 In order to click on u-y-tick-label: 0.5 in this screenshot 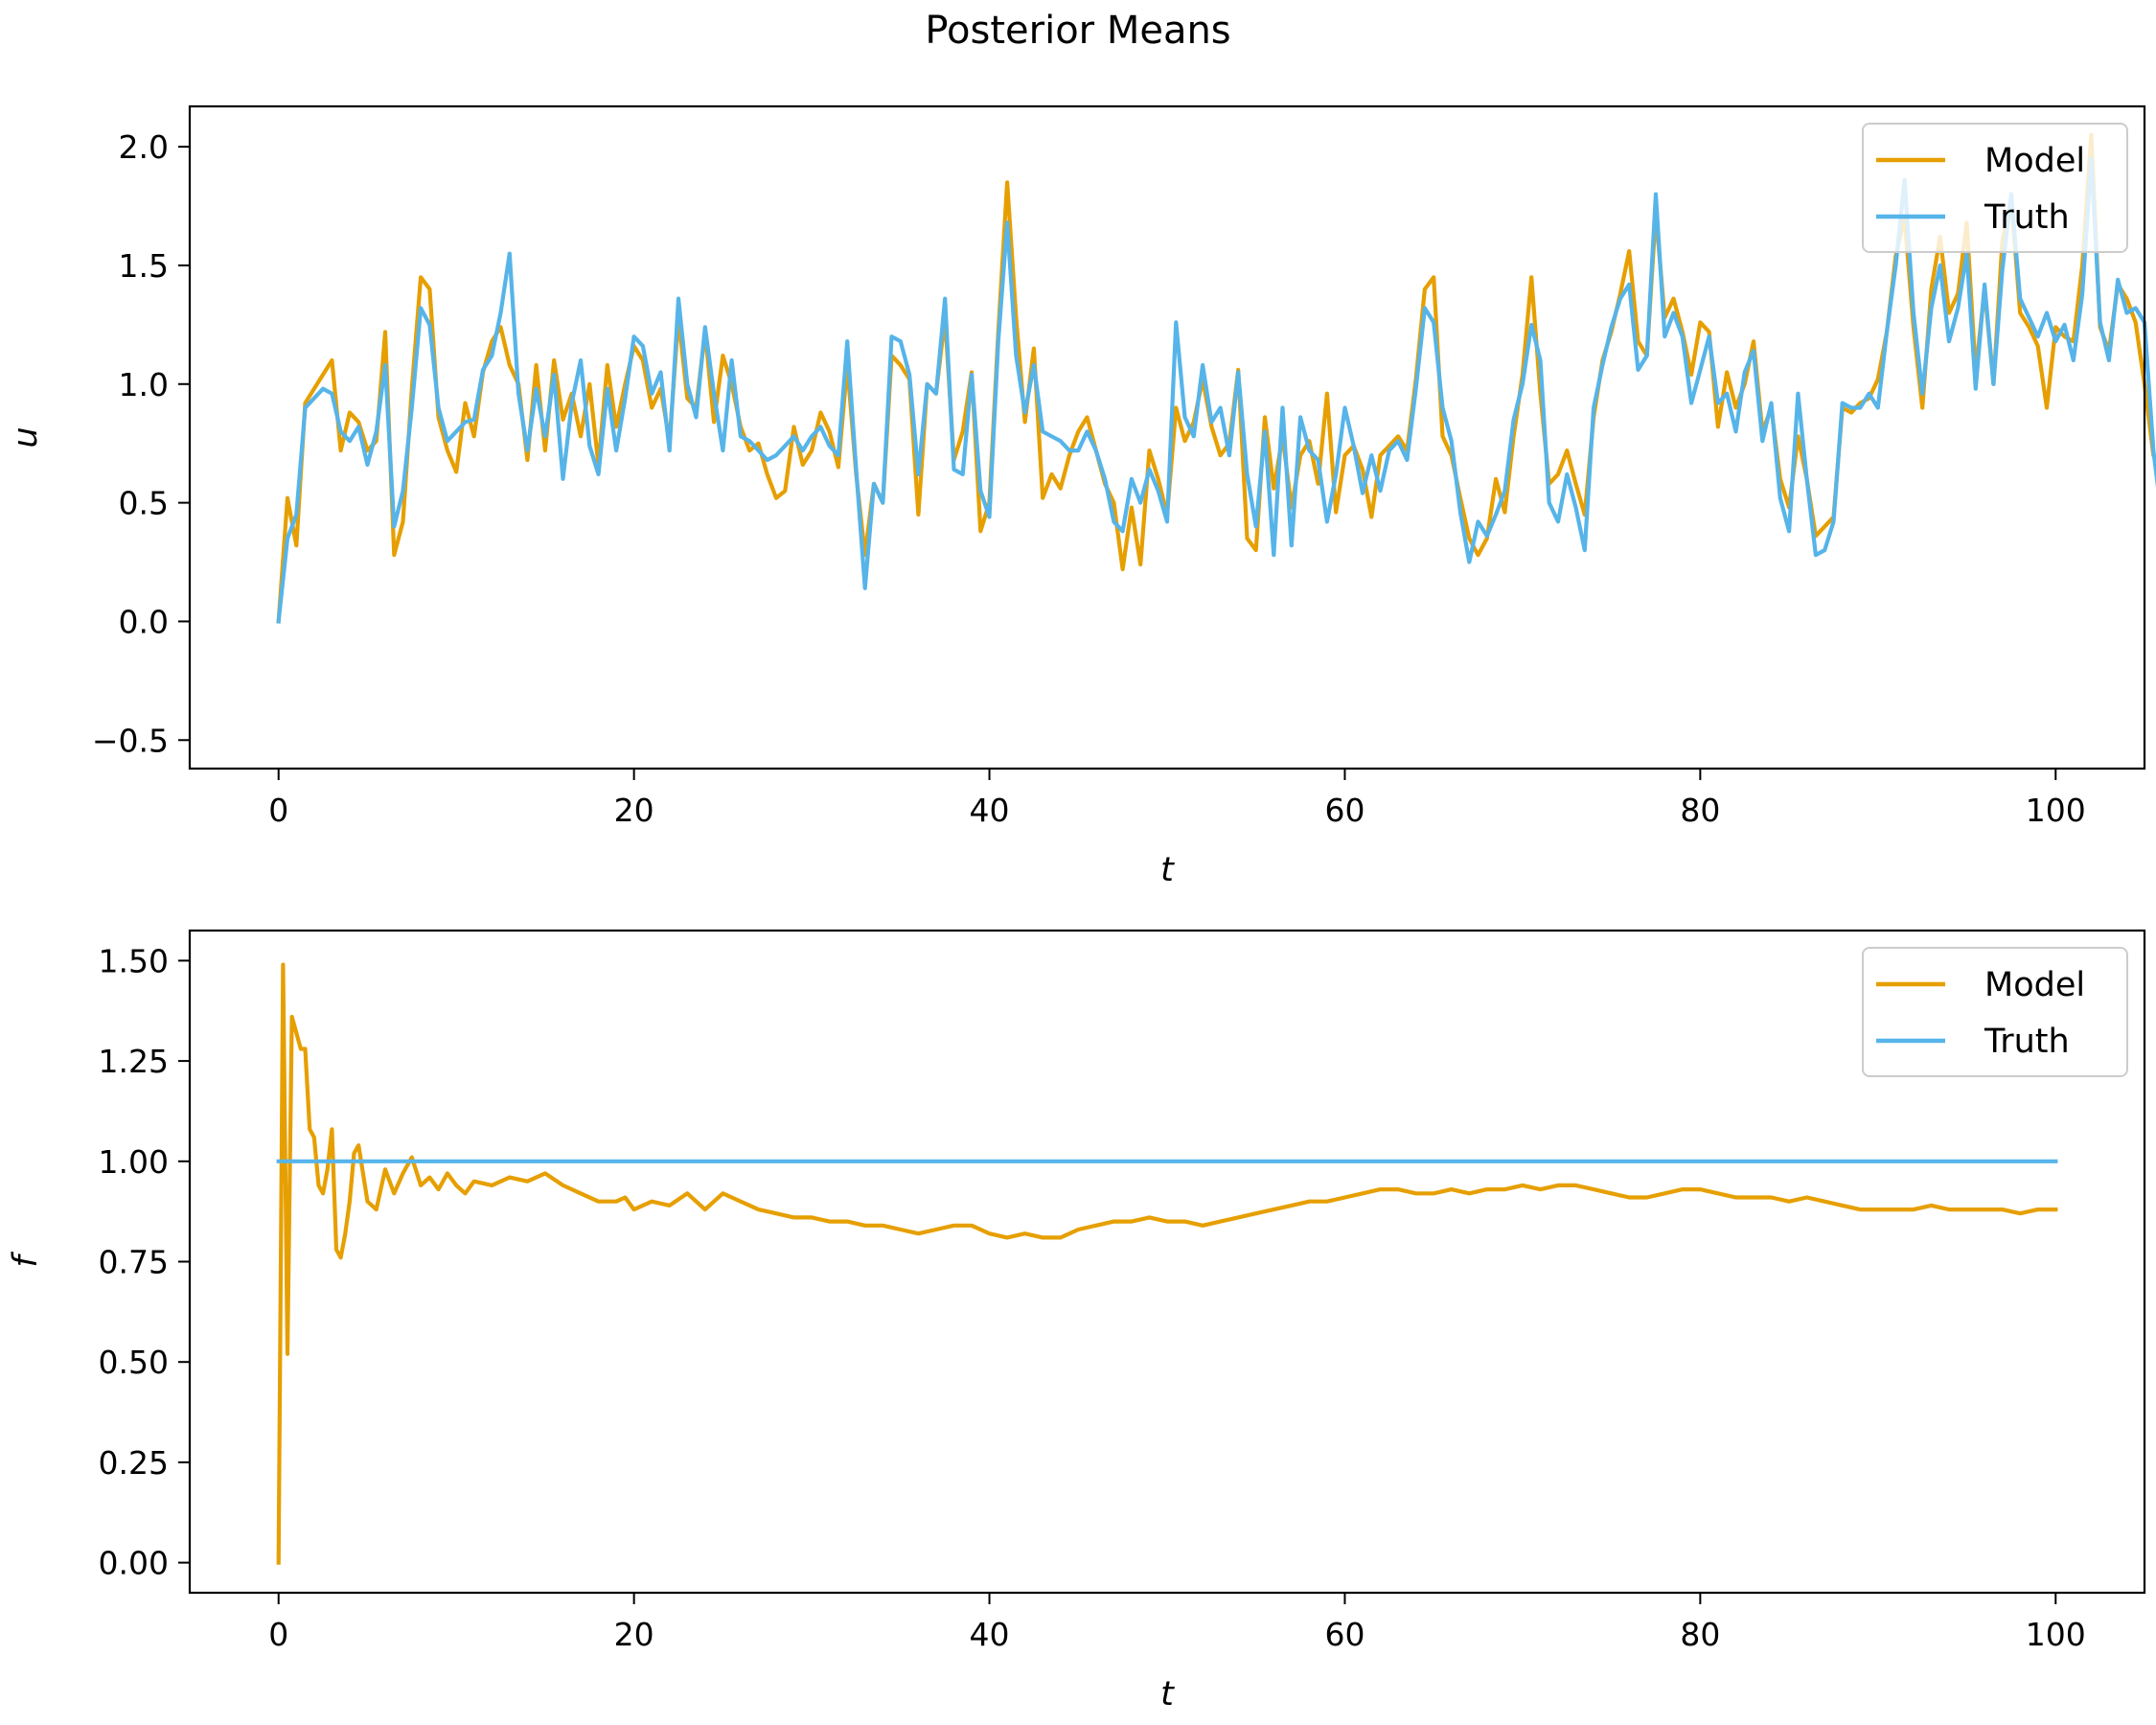, I will do `click(144, 504)`.